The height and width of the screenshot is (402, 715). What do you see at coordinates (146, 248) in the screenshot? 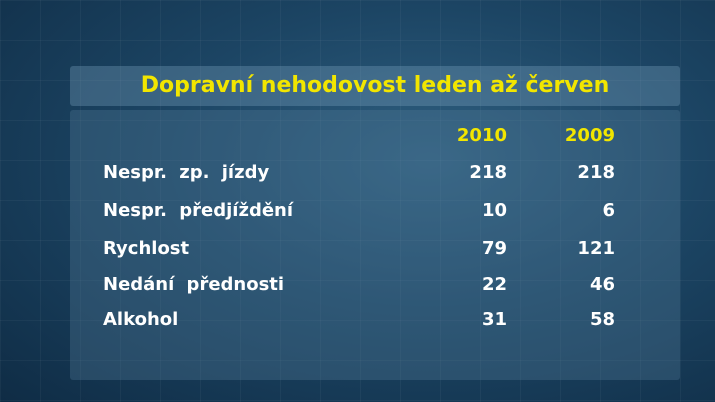
I see `row-label: Rychlost` at bounding box center [146, 248].